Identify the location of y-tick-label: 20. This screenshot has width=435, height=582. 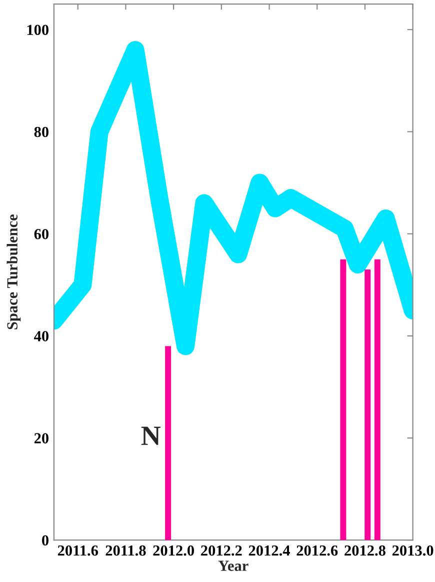
(41, 438).